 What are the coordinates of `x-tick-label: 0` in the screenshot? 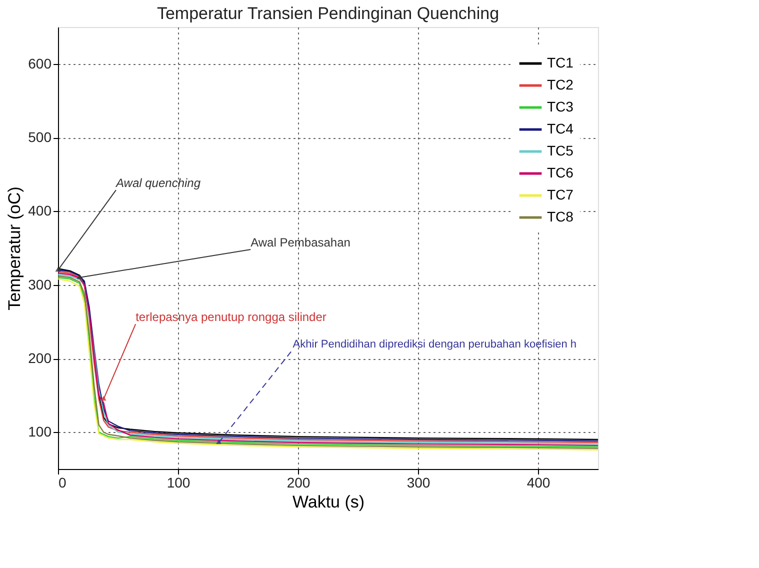 It's located at (62, 482).